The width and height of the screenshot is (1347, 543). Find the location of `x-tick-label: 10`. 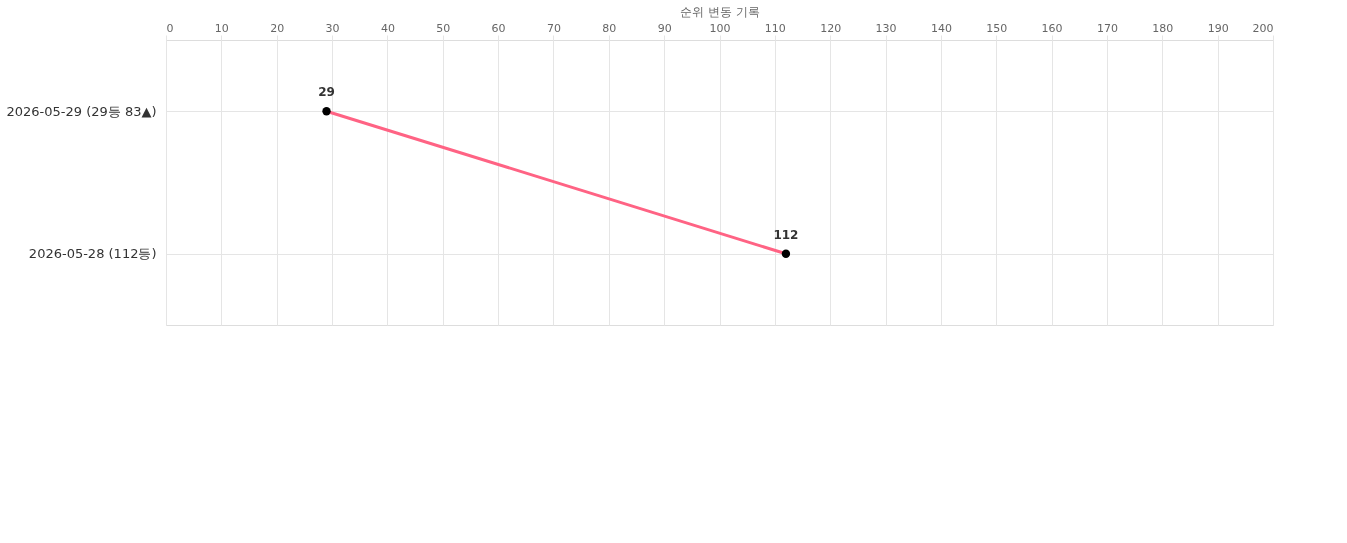

x-tick-label: 10 is located at coordinates (221, 28).